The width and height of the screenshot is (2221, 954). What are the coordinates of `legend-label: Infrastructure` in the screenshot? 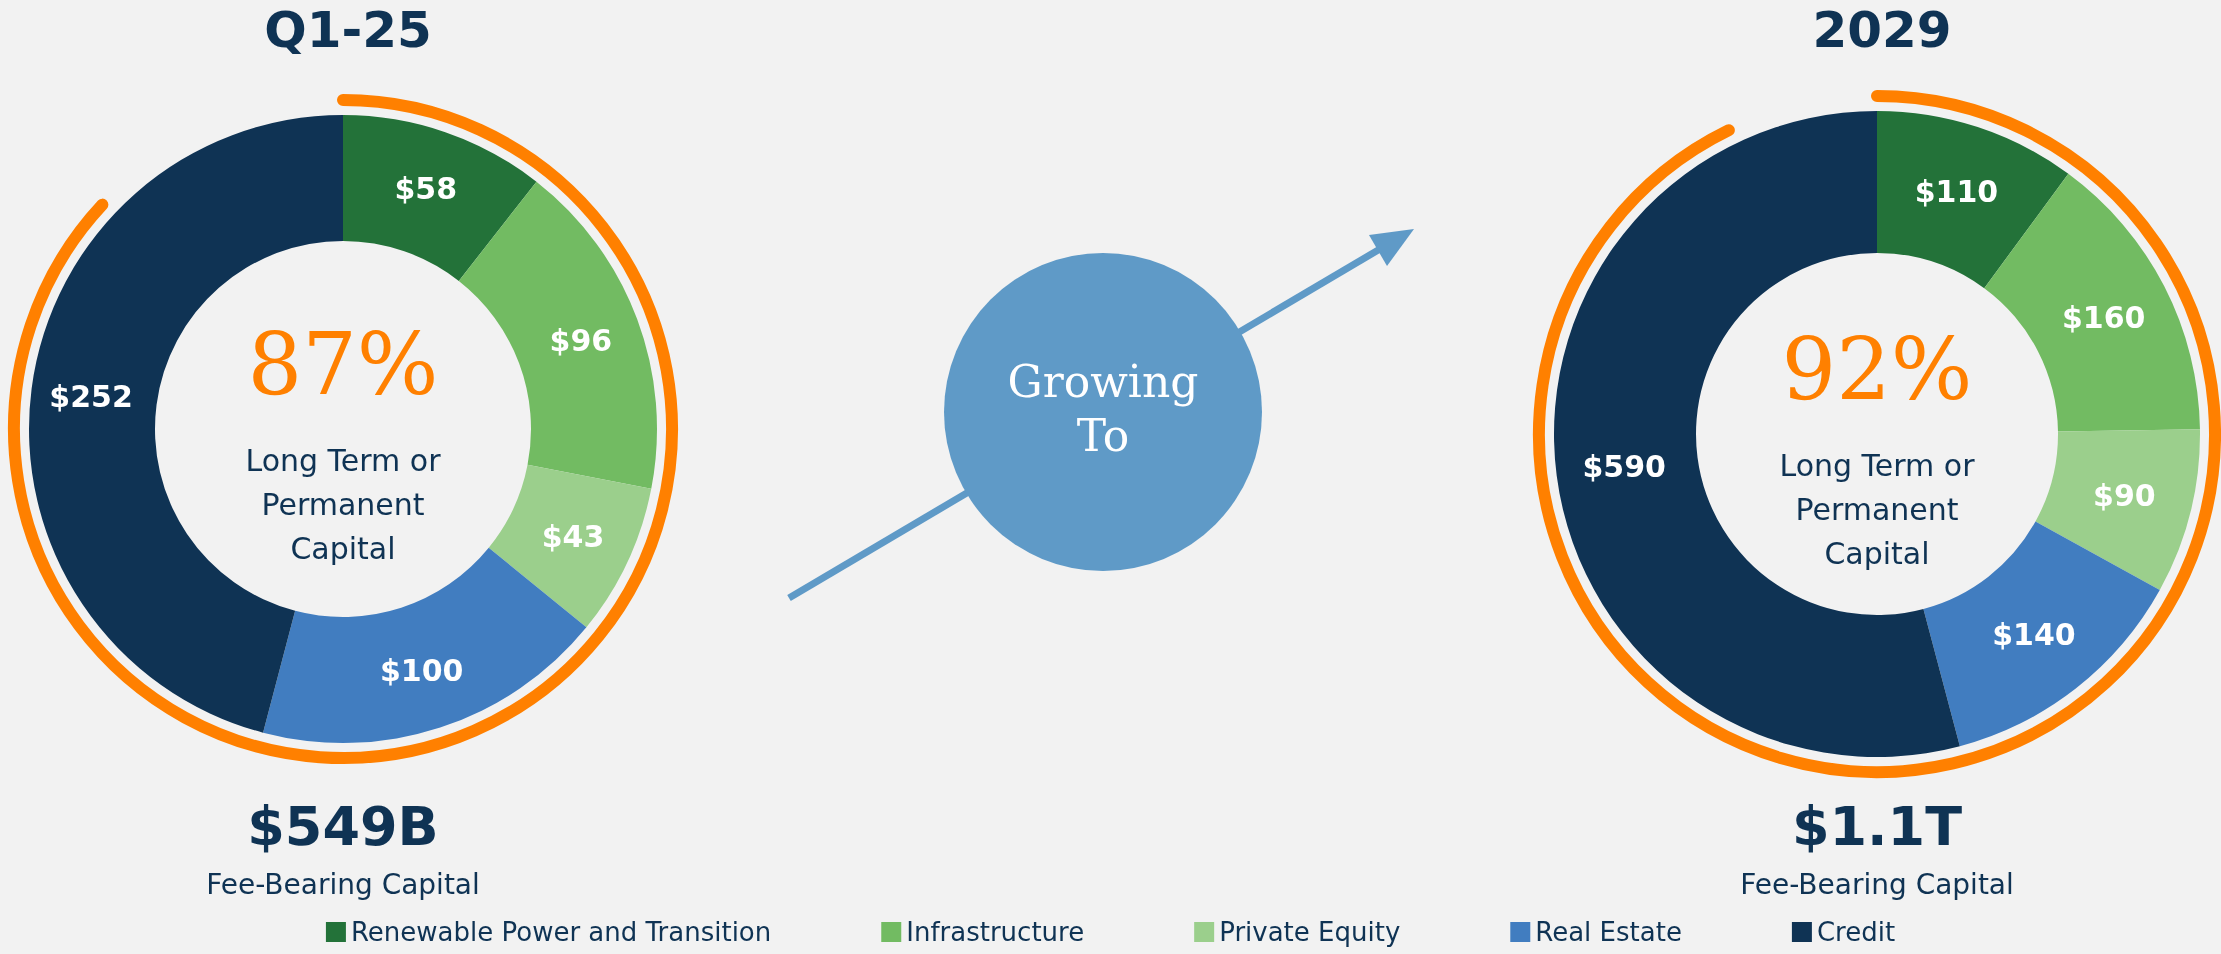 It's located at (995, 932).